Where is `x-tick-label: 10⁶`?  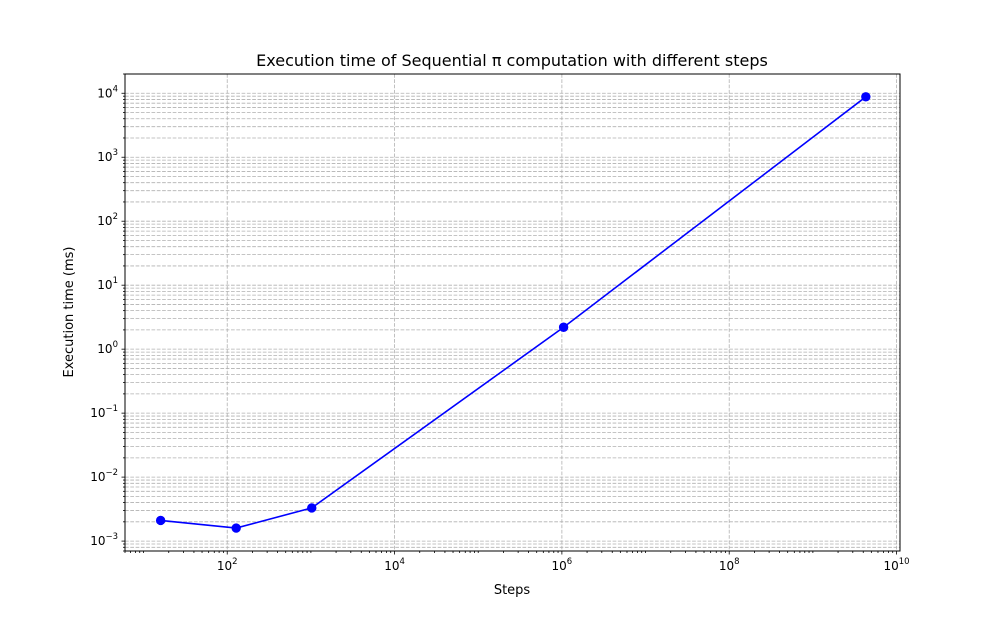
x-tick-label: 10⁶ is located at coordinates (562, 565).